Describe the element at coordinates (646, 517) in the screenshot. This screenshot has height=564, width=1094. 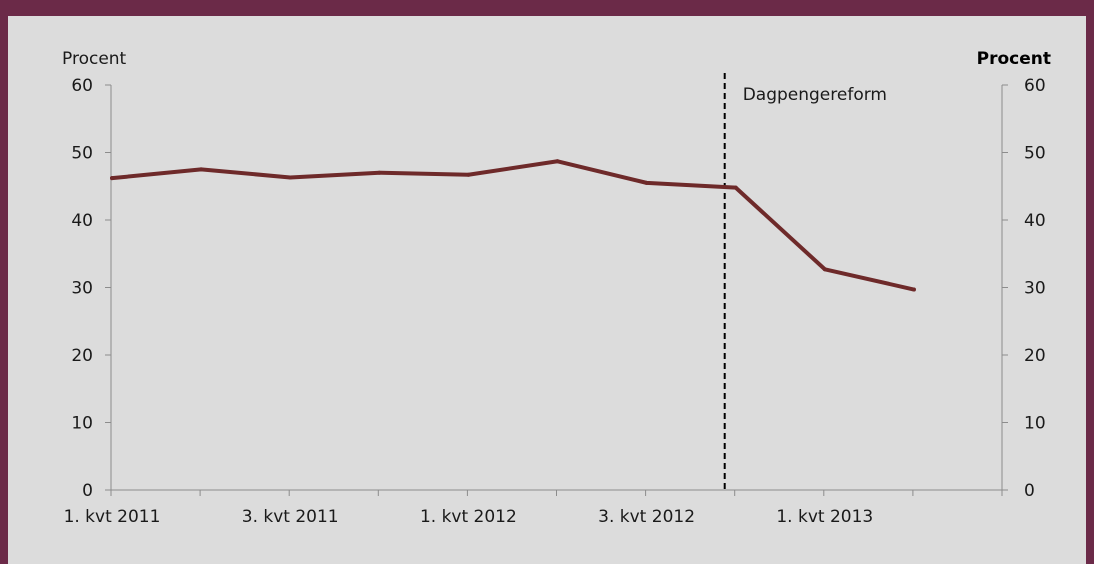
I see `x-tick-label-6: 3. kvt 2012` at that location.